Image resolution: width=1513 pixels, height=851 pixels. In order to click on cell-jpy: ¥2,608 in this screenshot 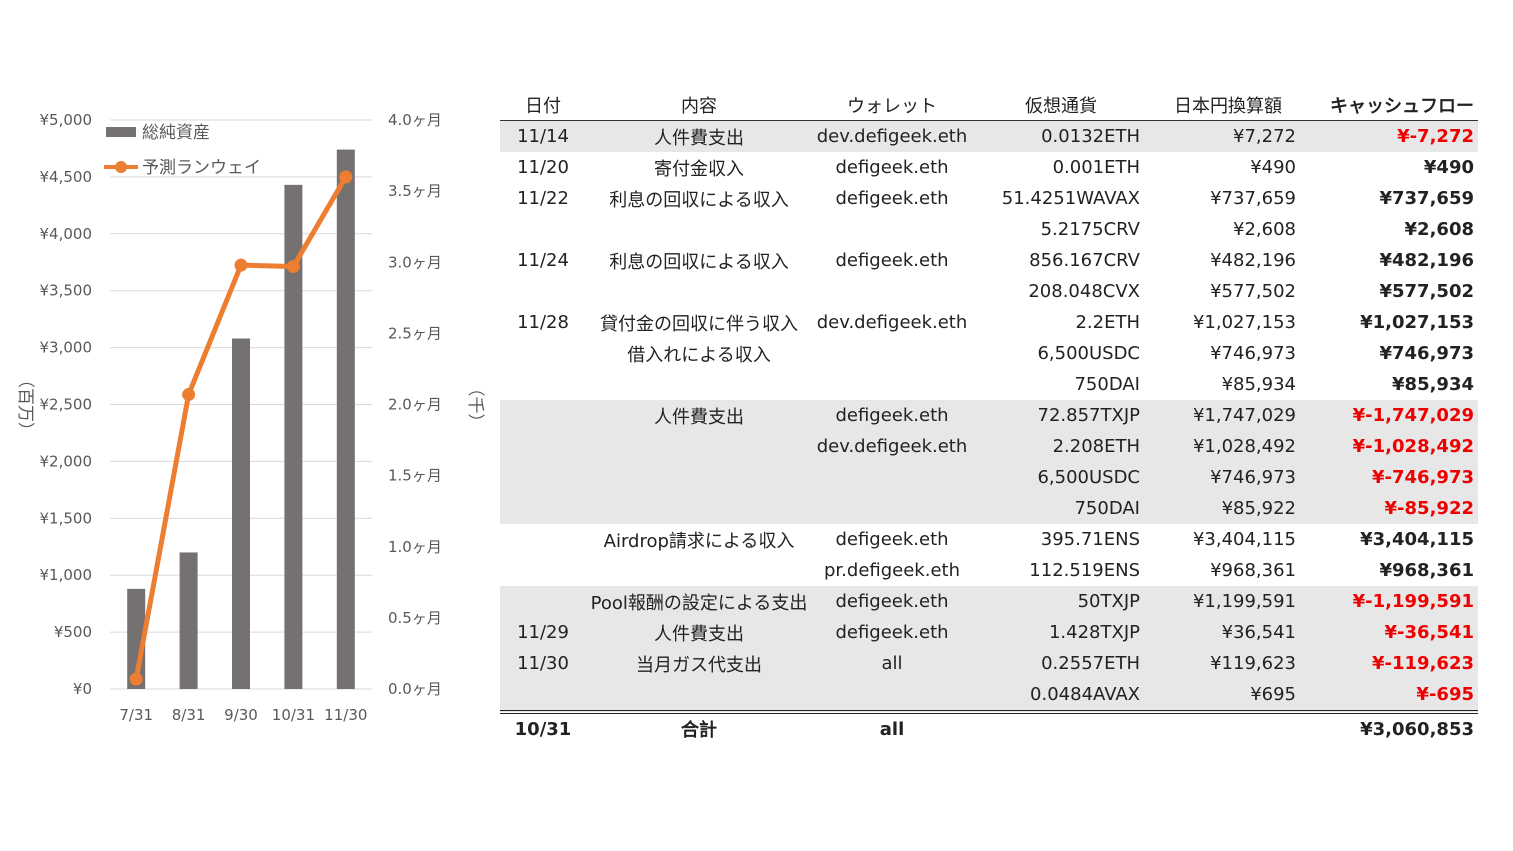, I will do `click(1264, 229)`.